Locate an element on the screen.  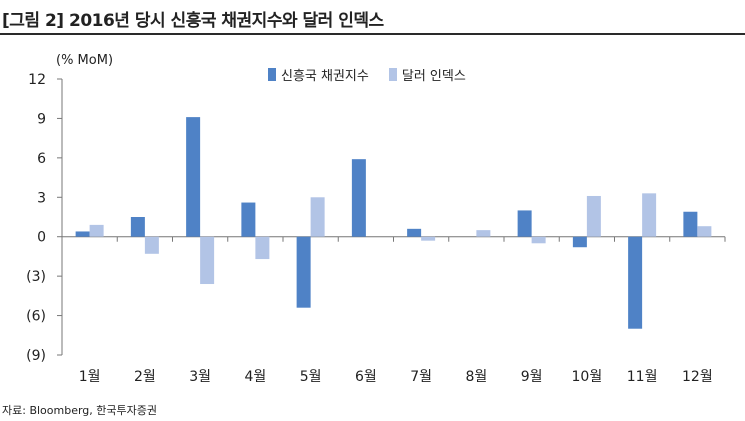
y-axis-unit-label: (% MoM) is located at coordinates (85, 60).